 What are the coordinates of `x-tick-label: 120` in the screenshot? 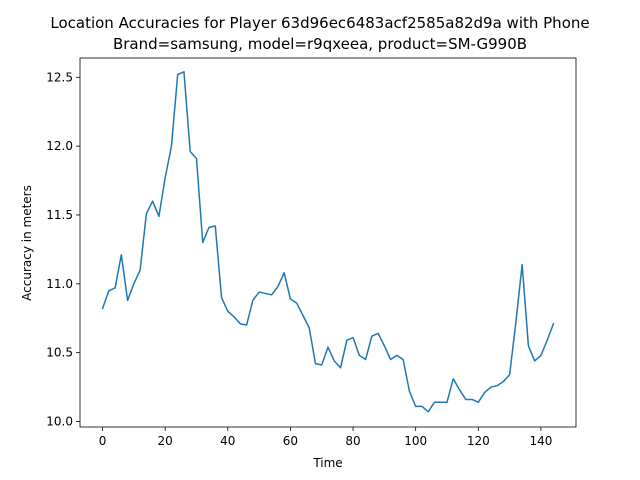 It's located at (478, 441).